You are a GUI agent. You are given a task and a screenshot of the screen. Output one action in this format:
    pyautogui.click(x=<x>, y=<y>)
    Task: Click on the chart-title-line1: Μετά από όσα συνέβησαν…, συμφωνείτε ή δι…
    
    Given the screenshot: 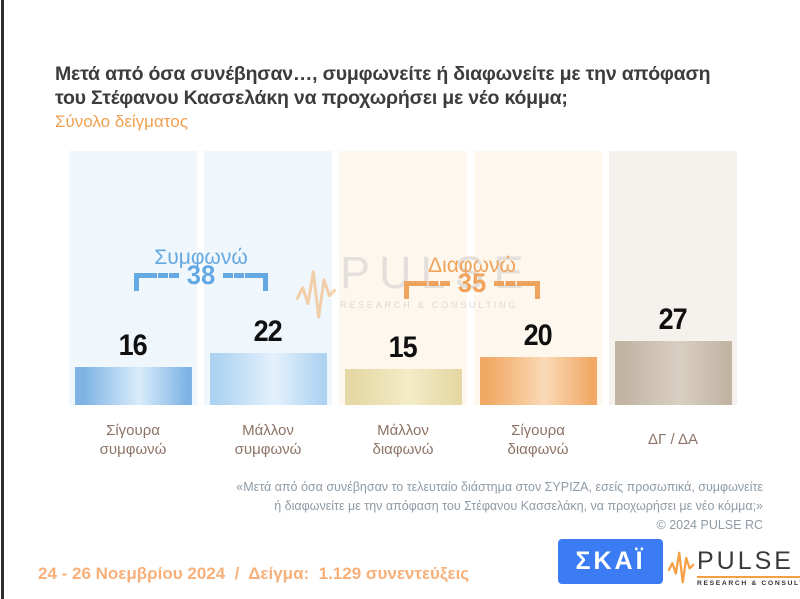 What is the action you would take?
    pyautogui.click(x=383, y=74)
    